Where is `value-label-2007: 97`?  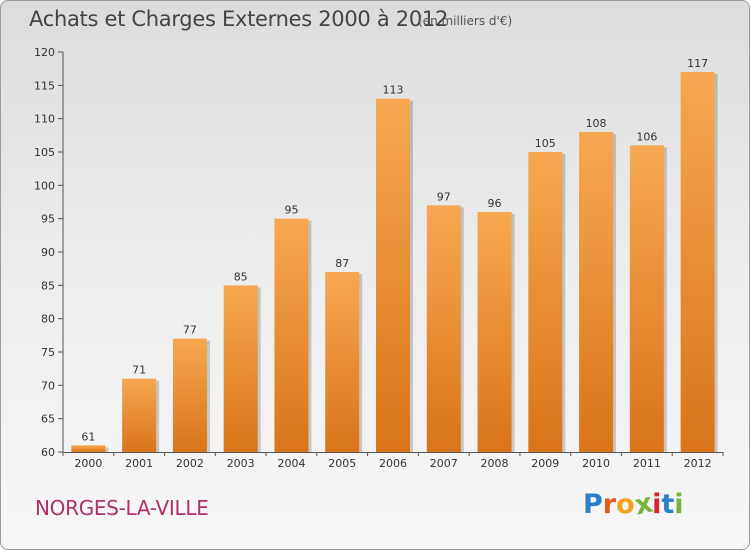 value-label-2007: 97 is located at coordinates (444, 196).